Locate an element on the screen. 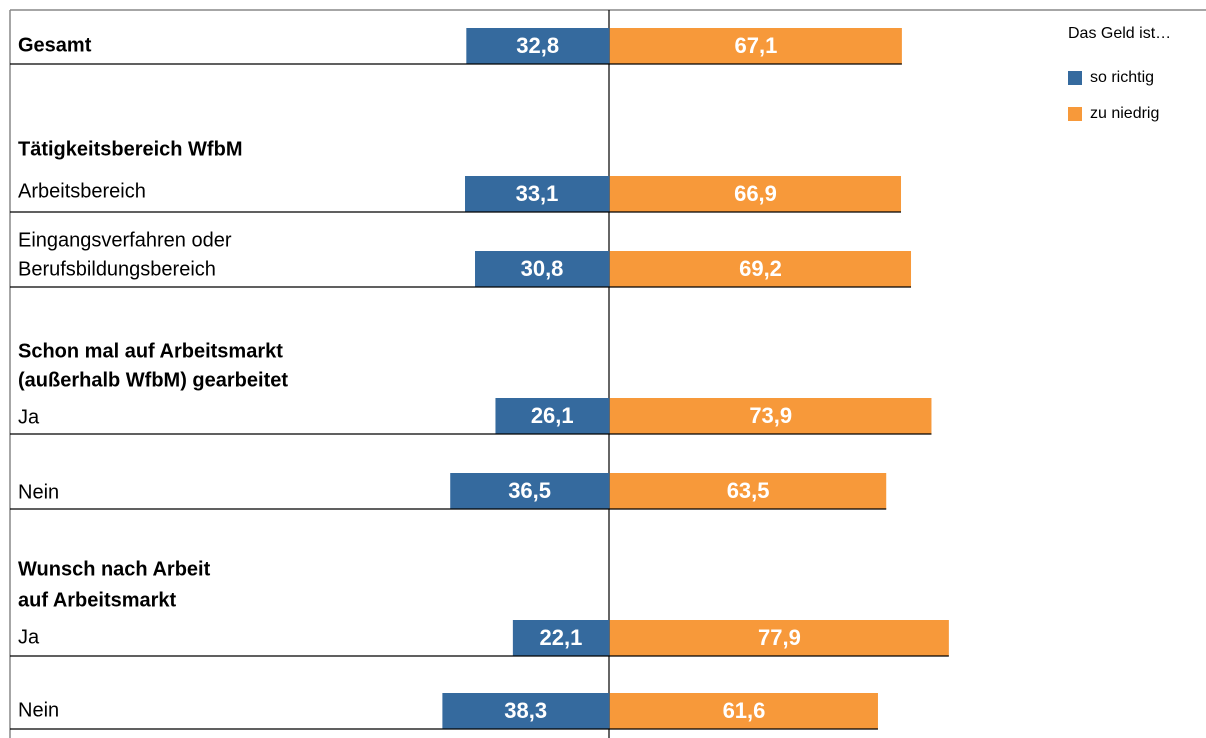 The height and width of the screenshot is (738, 1206). legend-label: zu niedrig is located at coordinates (1124, 113).